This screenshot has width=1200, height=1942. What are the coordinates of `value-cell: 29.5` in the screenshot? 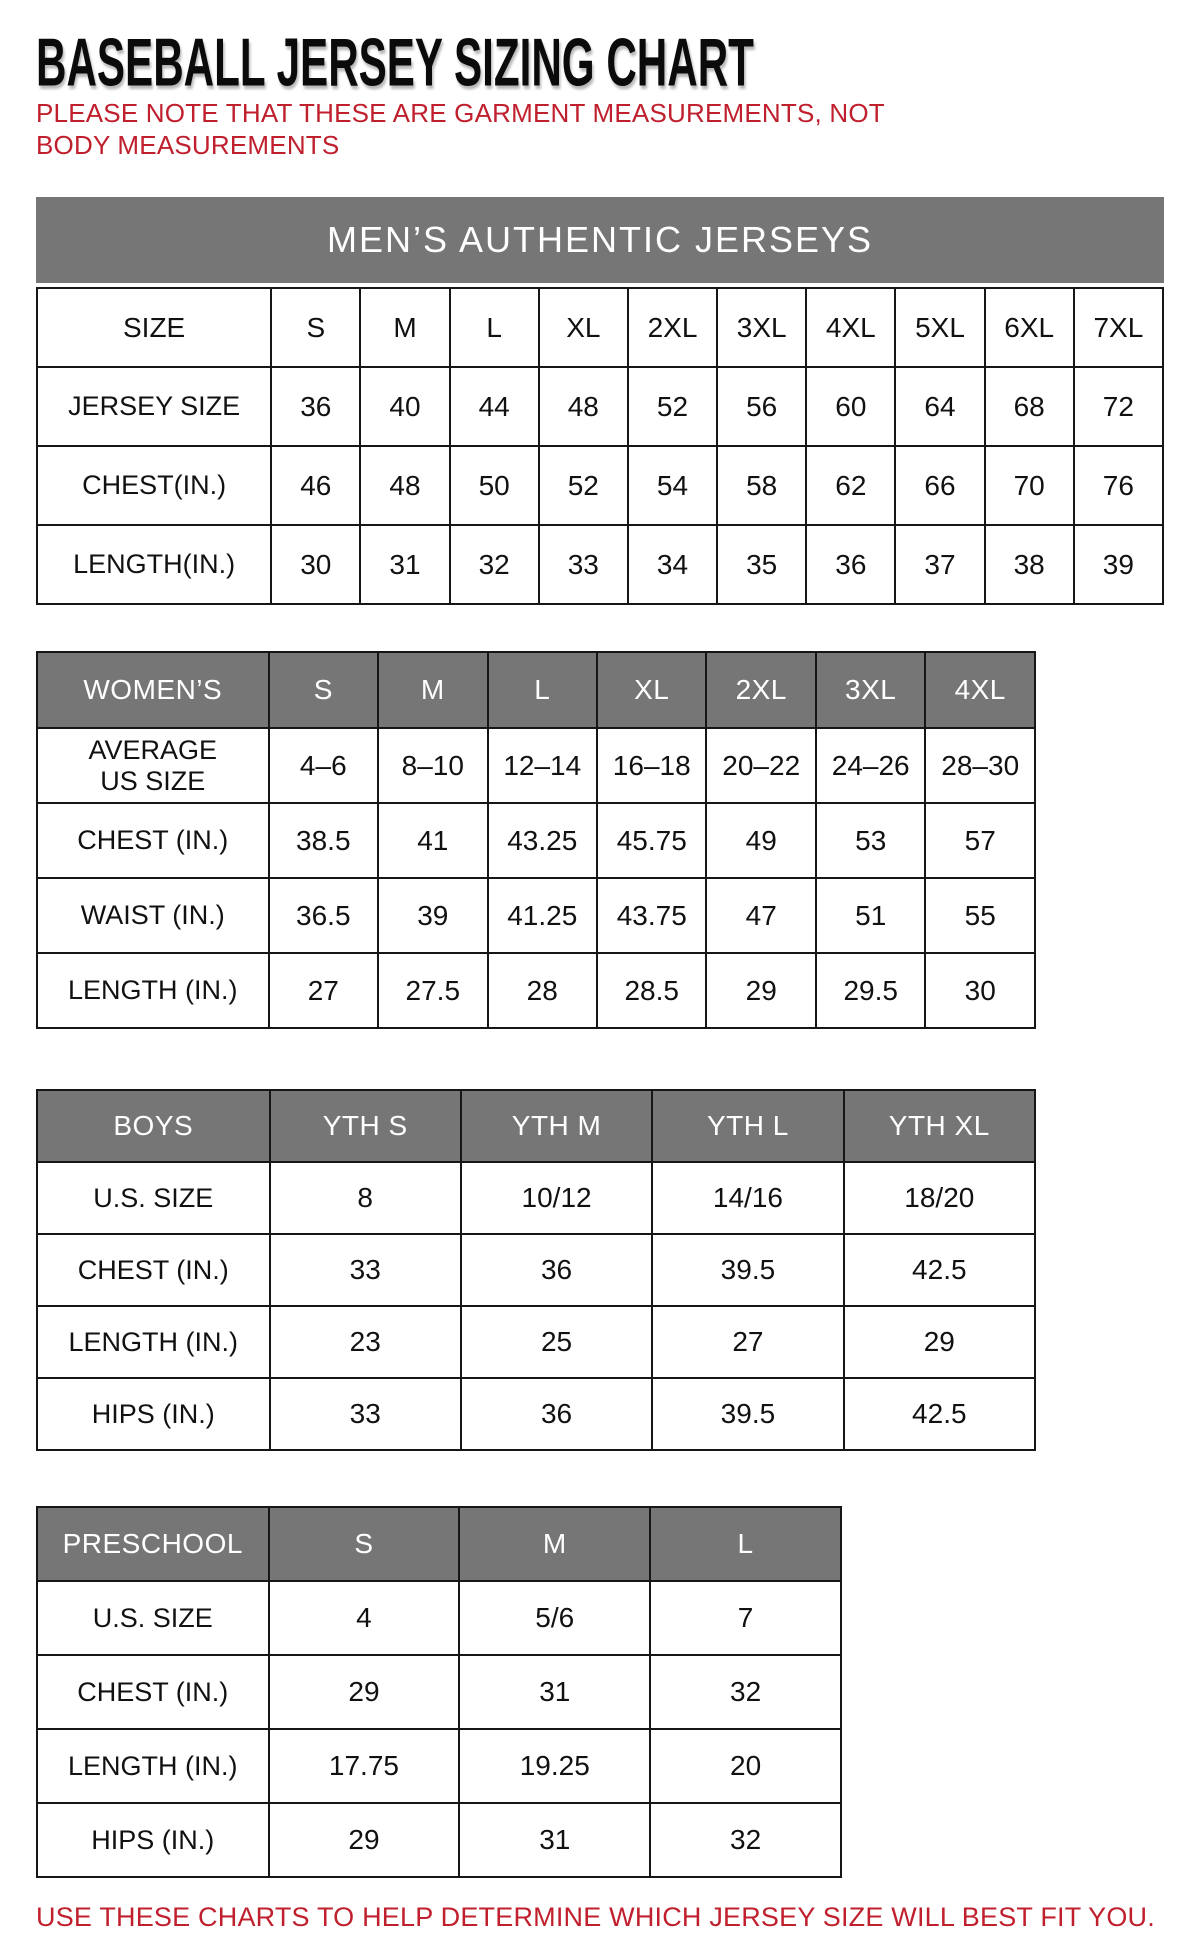 It's located at (870, 991).